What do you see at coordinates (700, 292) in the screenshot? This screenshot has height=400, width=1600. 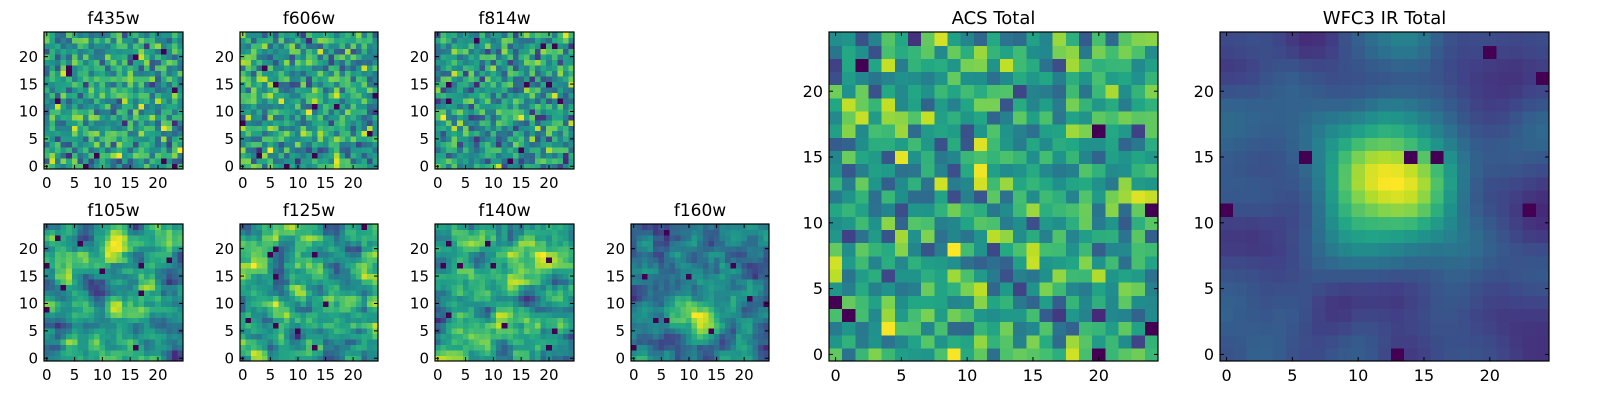 I see `axes-frame` at bounding box center [700, 292].